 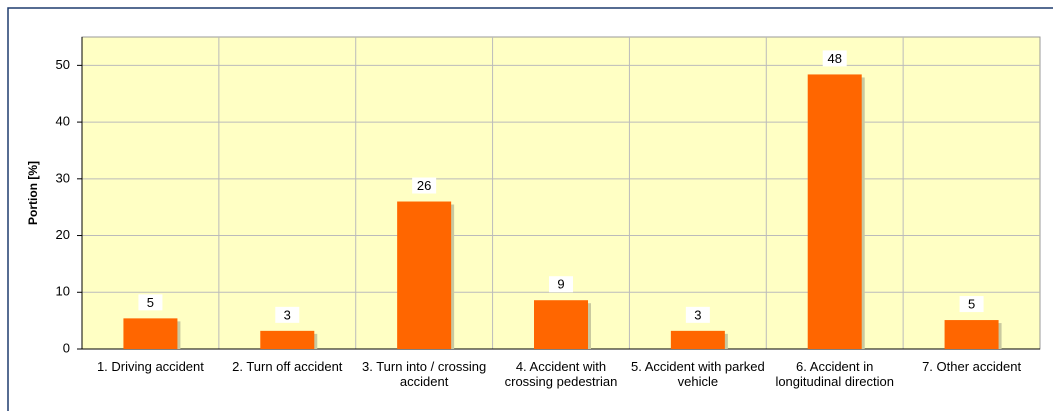 I want to click on data-label: 26, so click(x=424, y=185).